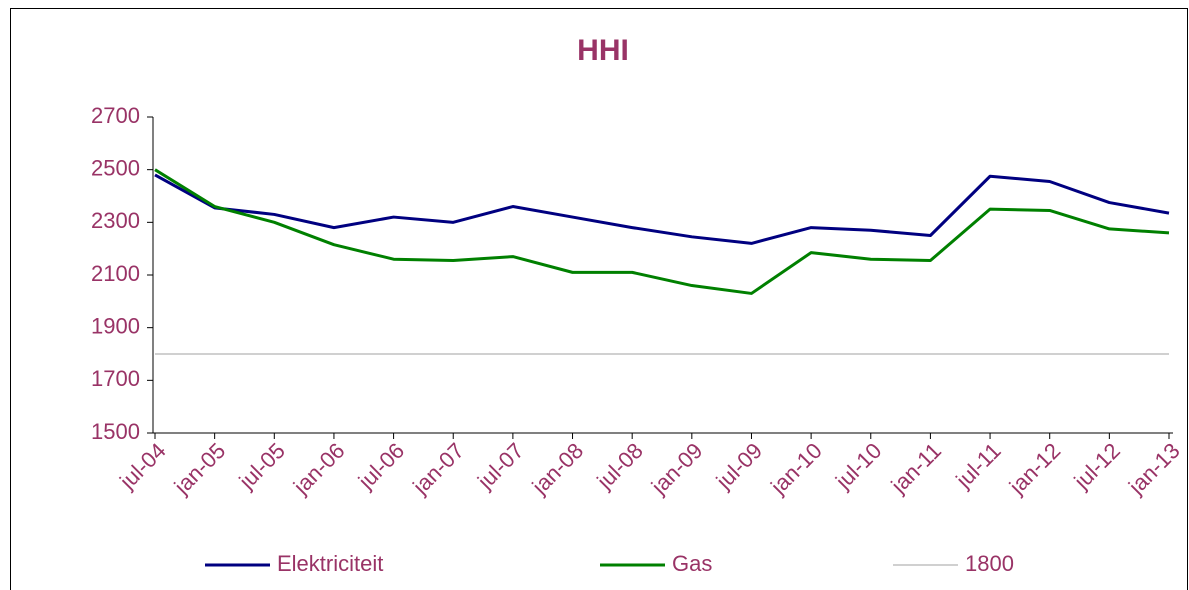  I want to click on legend-label: Elektriciteit, so click(330, 563).